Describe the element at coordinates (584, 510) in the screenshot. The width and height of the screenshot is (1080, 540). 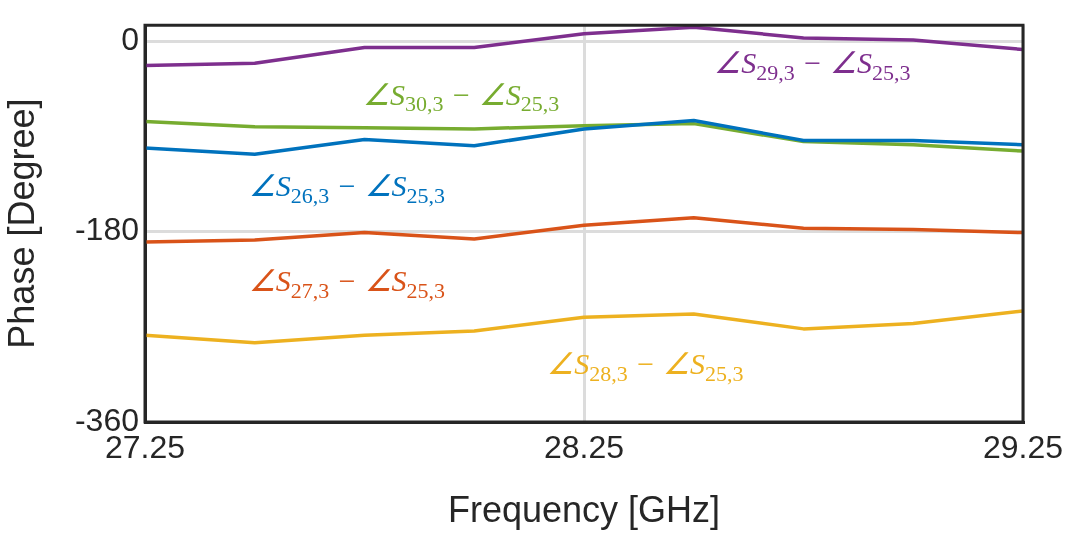
I see `x-axis-title: Frequency [GHz]` at that location.